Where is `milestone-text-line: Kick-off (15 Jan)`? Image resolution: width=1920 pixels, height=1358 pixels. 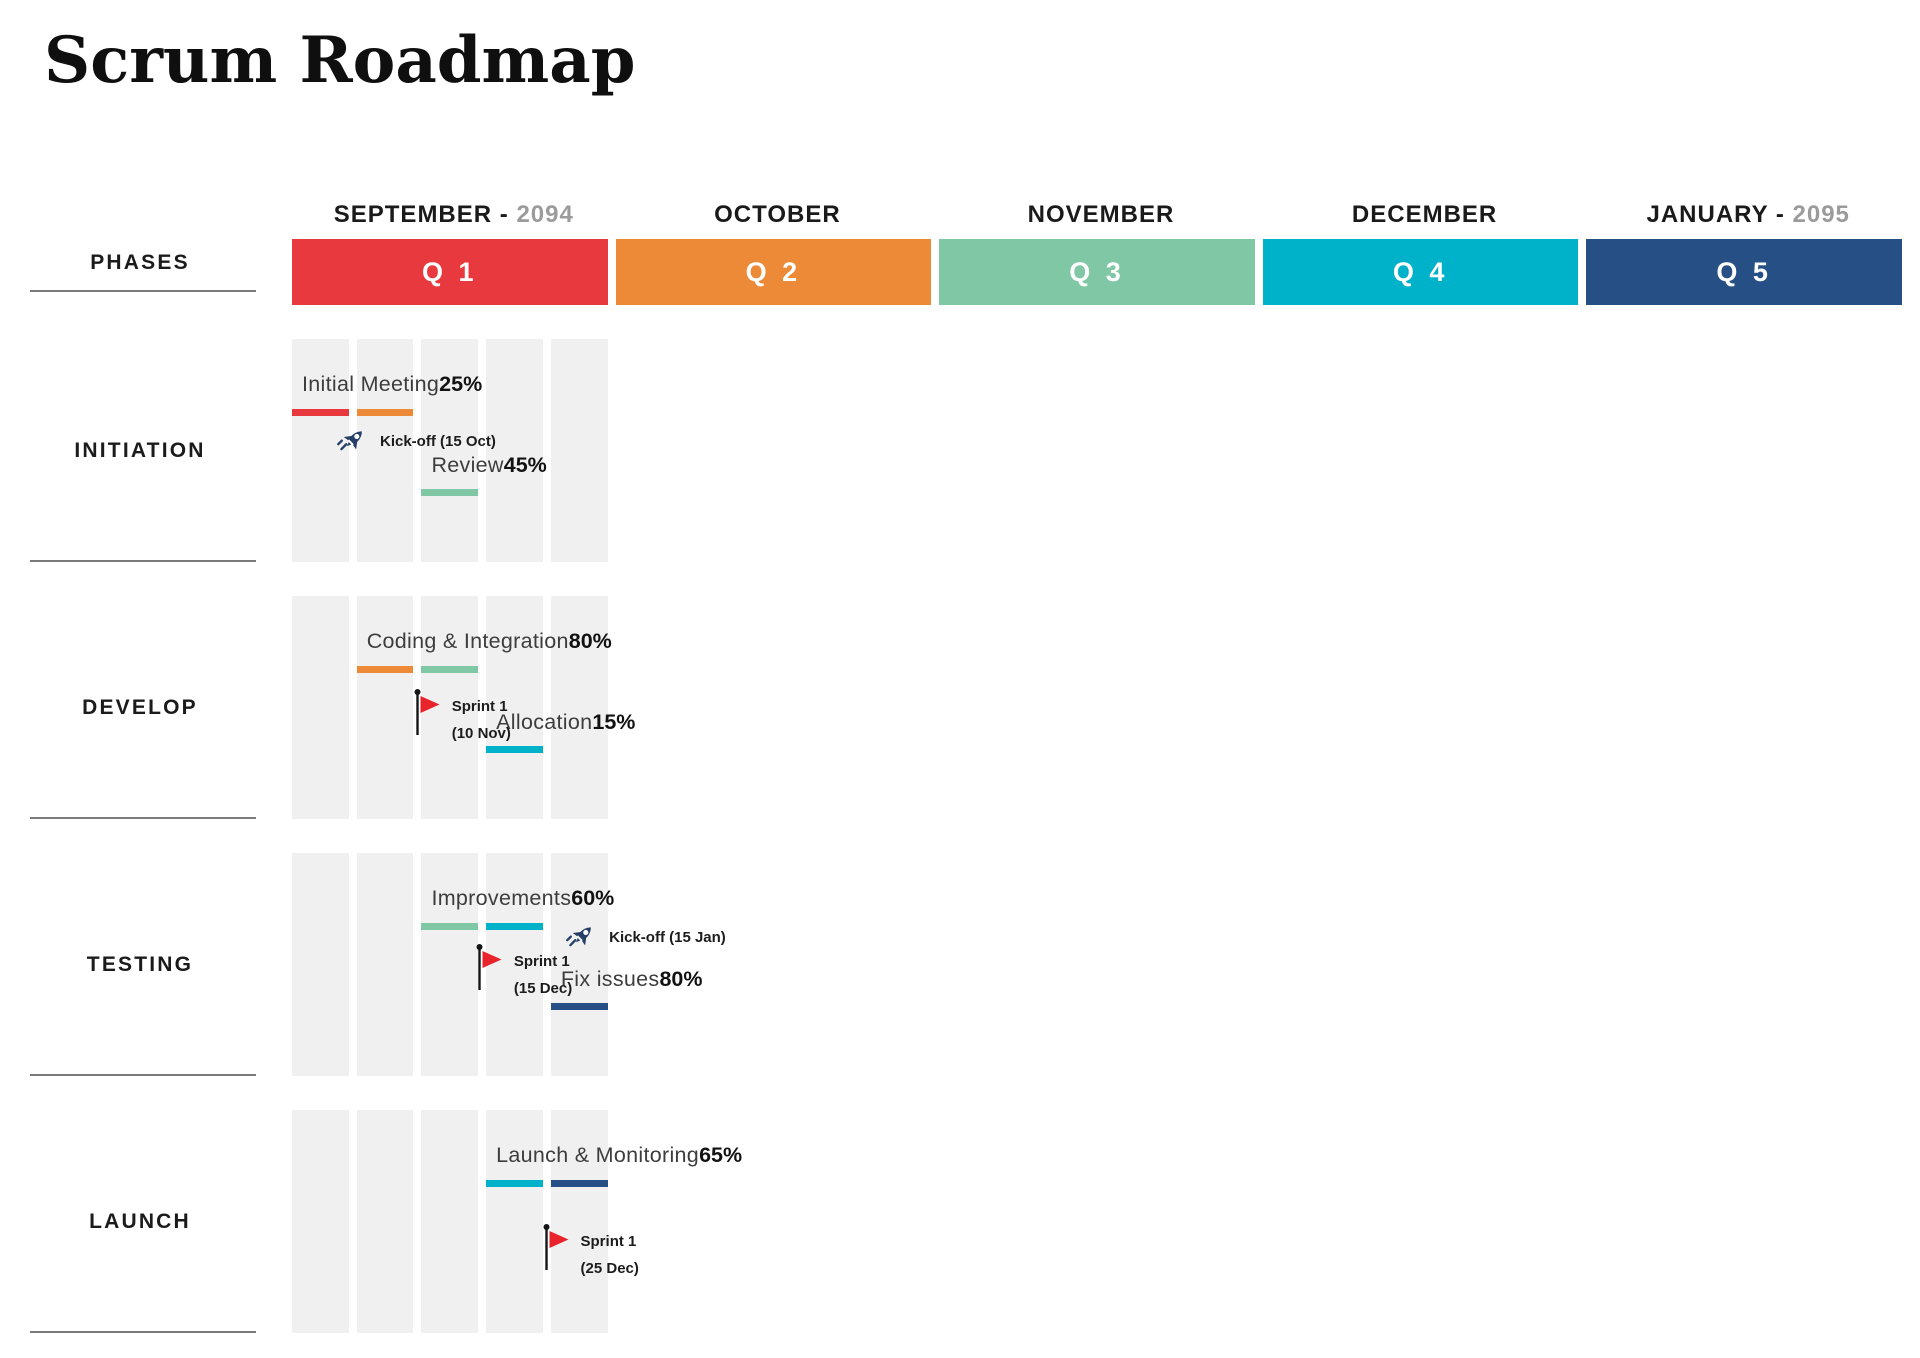
milestone-text-line: Kick-off (15 Jan) is located at coordinates (667, 937).